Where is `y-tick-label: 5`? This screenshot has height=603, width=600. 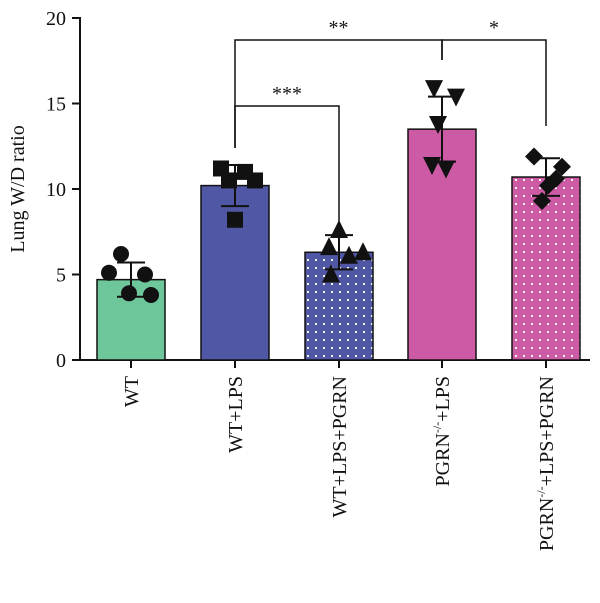 y-tick-label: 5 is located at coordinates (61, 276).